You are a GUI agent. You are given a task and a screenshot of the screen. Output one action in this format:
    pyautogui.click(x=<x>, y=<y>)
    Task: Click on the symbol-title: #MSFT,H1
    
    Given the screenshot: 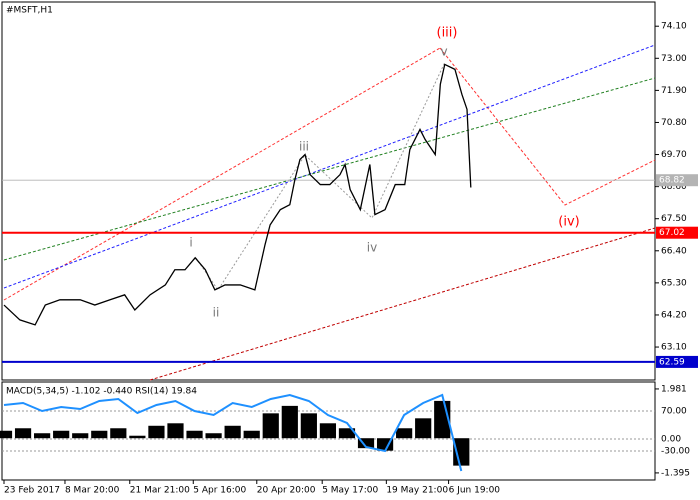 What is the action you would take?
    pyautogui.click(x=29, y=11)
    